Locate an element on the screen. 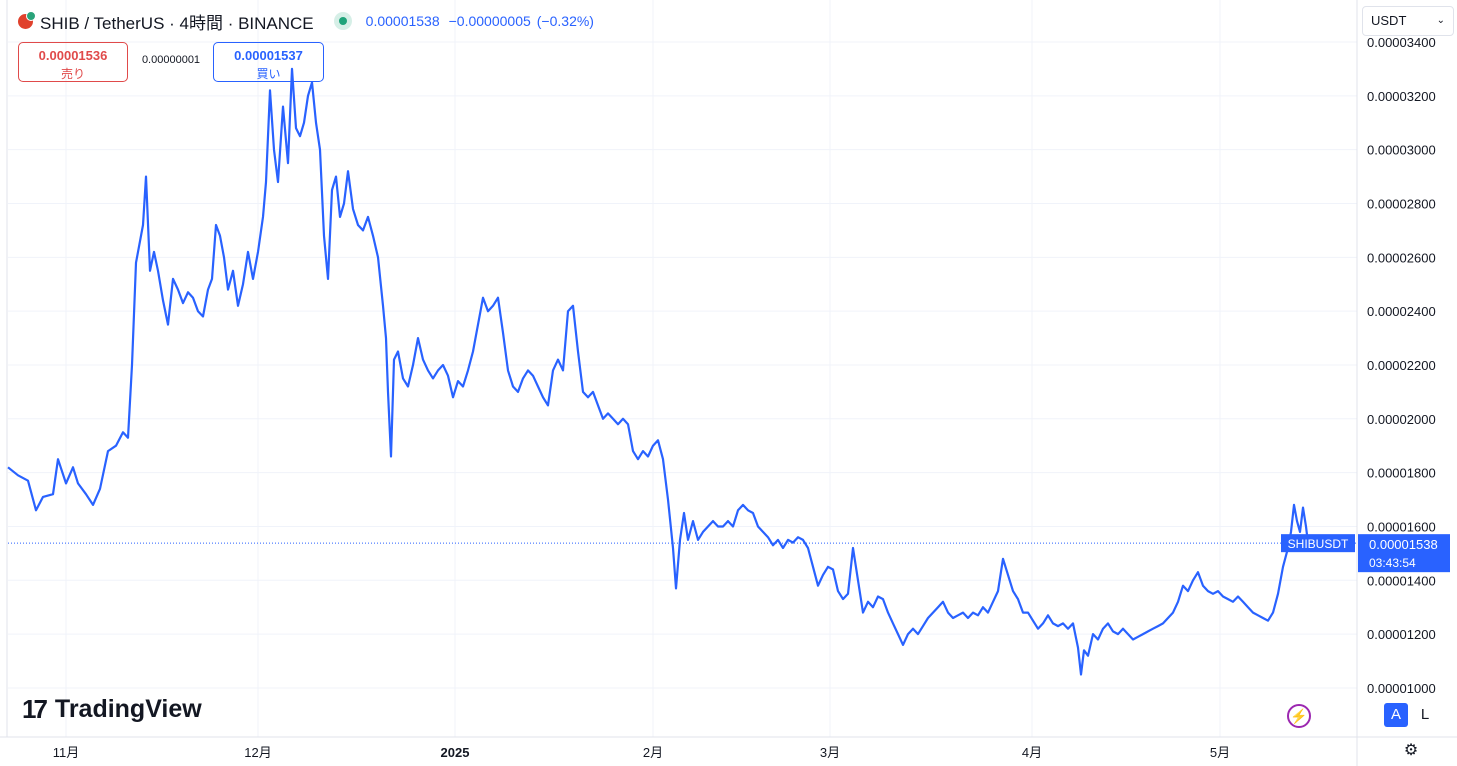 The image size is (1457, 766). symbol-title: SHIB / TetherUS · 4時間 · BINANCE is located at coordinates (177, 23).